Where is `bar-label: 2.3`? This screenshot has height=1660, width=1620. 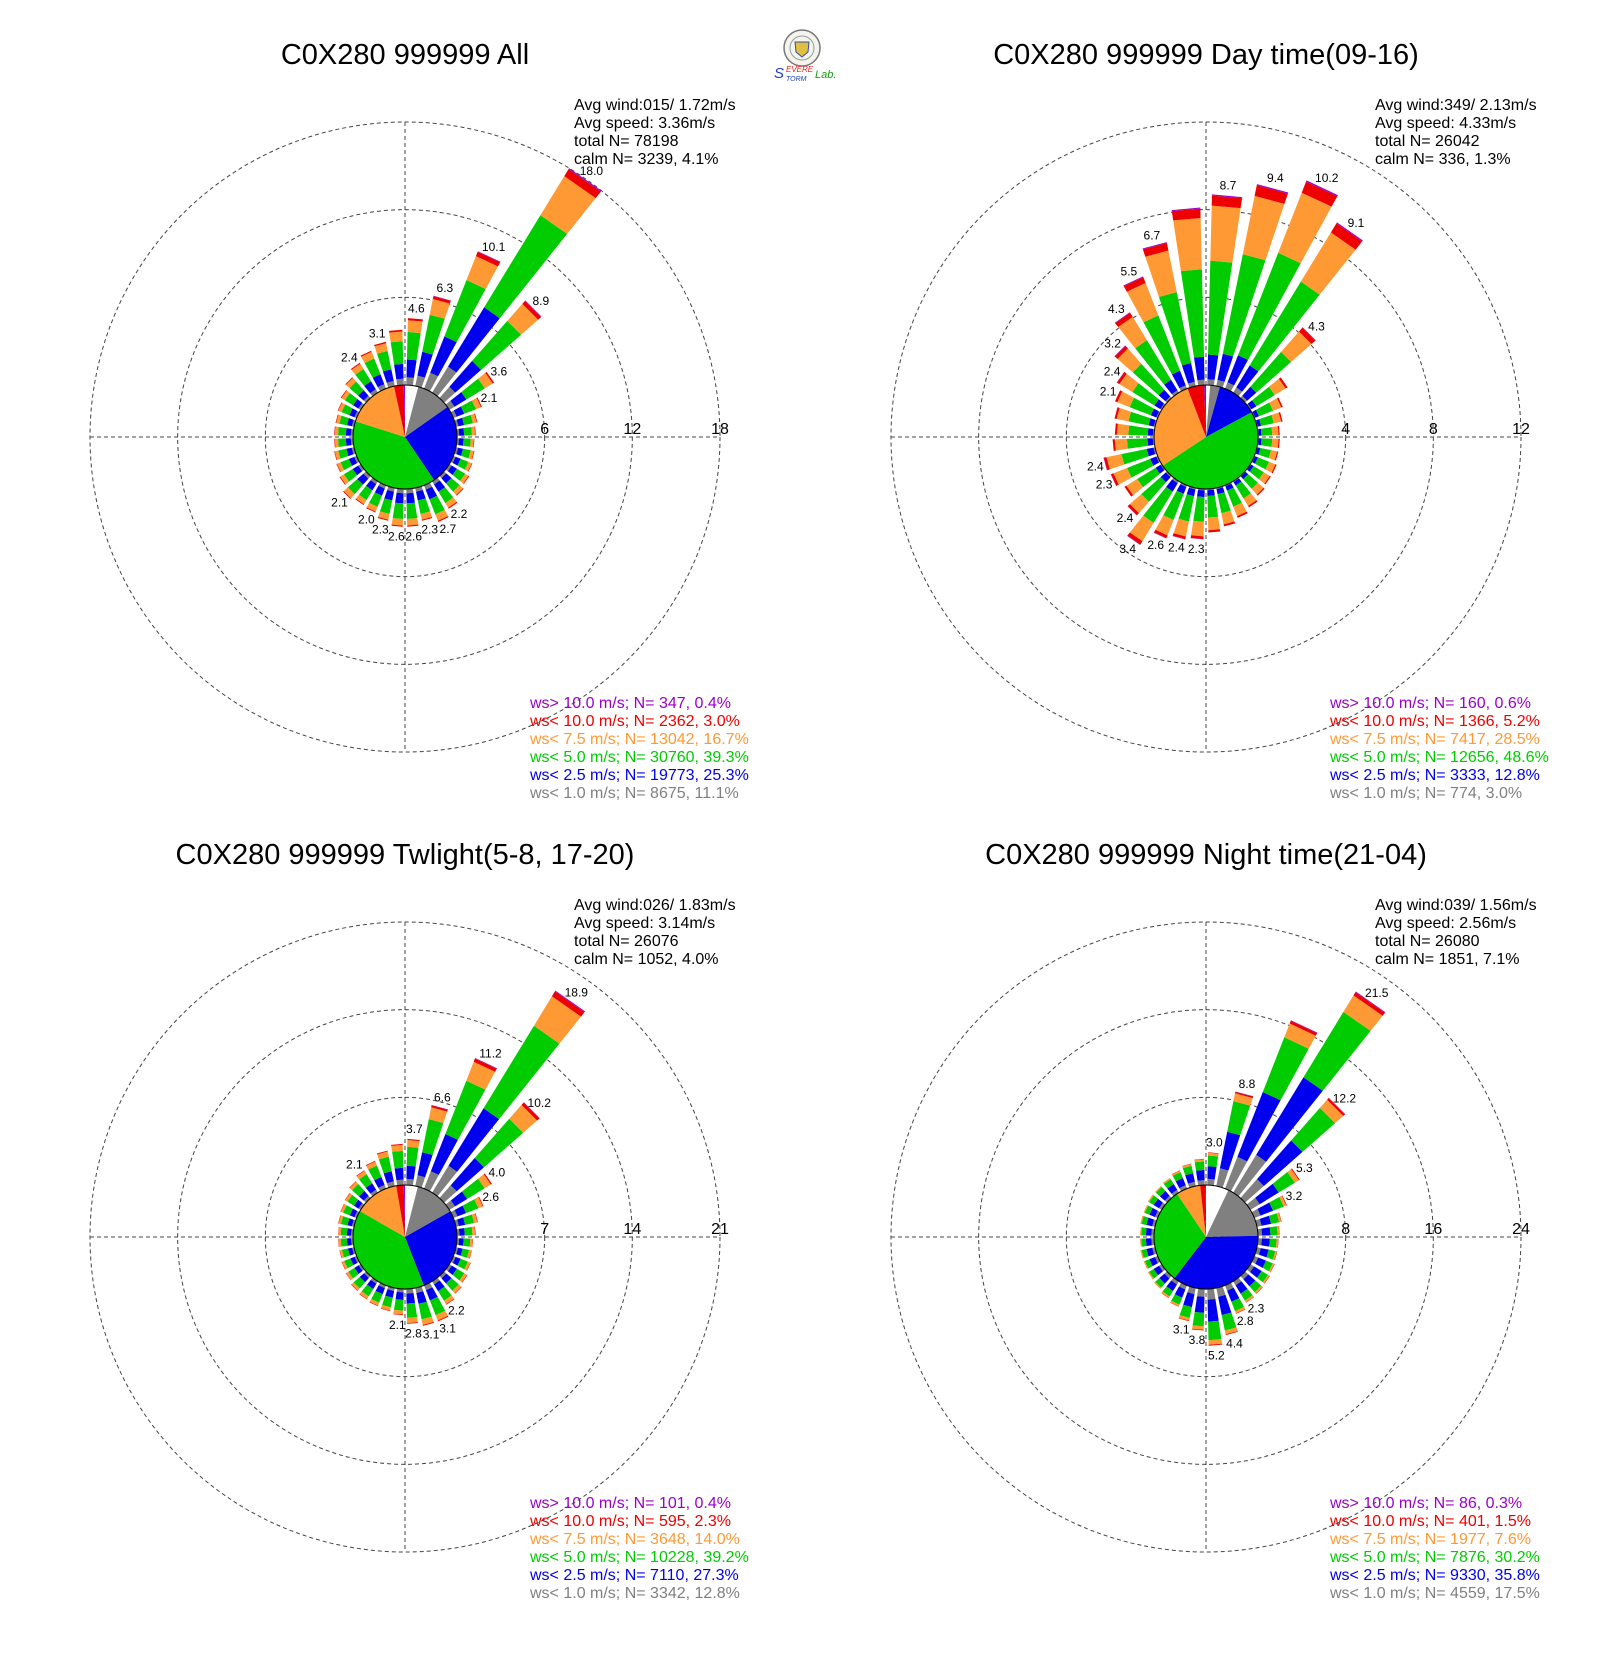
bar-label: 2.3 is located at coordinates (429, 529).